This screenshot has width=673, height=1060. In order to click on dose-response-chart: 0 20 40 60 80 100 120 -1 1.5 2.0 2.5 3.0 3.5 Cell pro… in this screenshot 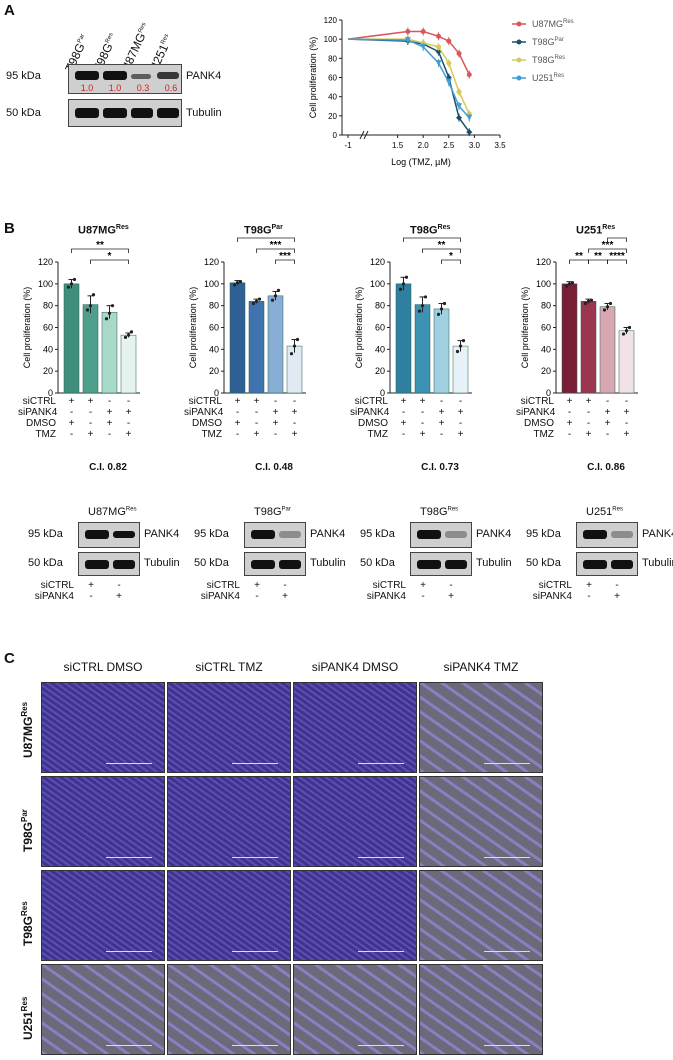, I will do `click(441, 91)`.